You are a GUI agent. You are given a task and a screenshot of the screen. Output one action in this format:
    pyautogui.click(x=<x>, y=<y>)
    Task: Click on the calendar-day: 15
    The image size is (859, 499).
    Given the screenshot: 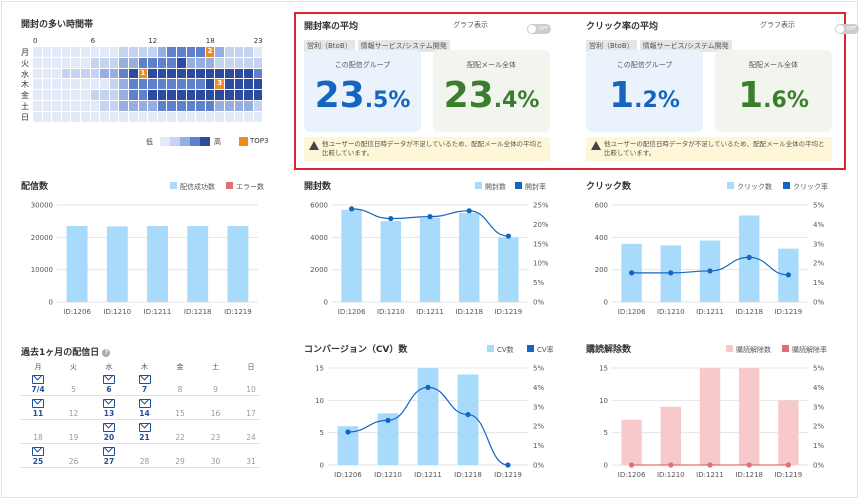 What is the action you would take?
    pyautogui.click(x=180, y=413)
    